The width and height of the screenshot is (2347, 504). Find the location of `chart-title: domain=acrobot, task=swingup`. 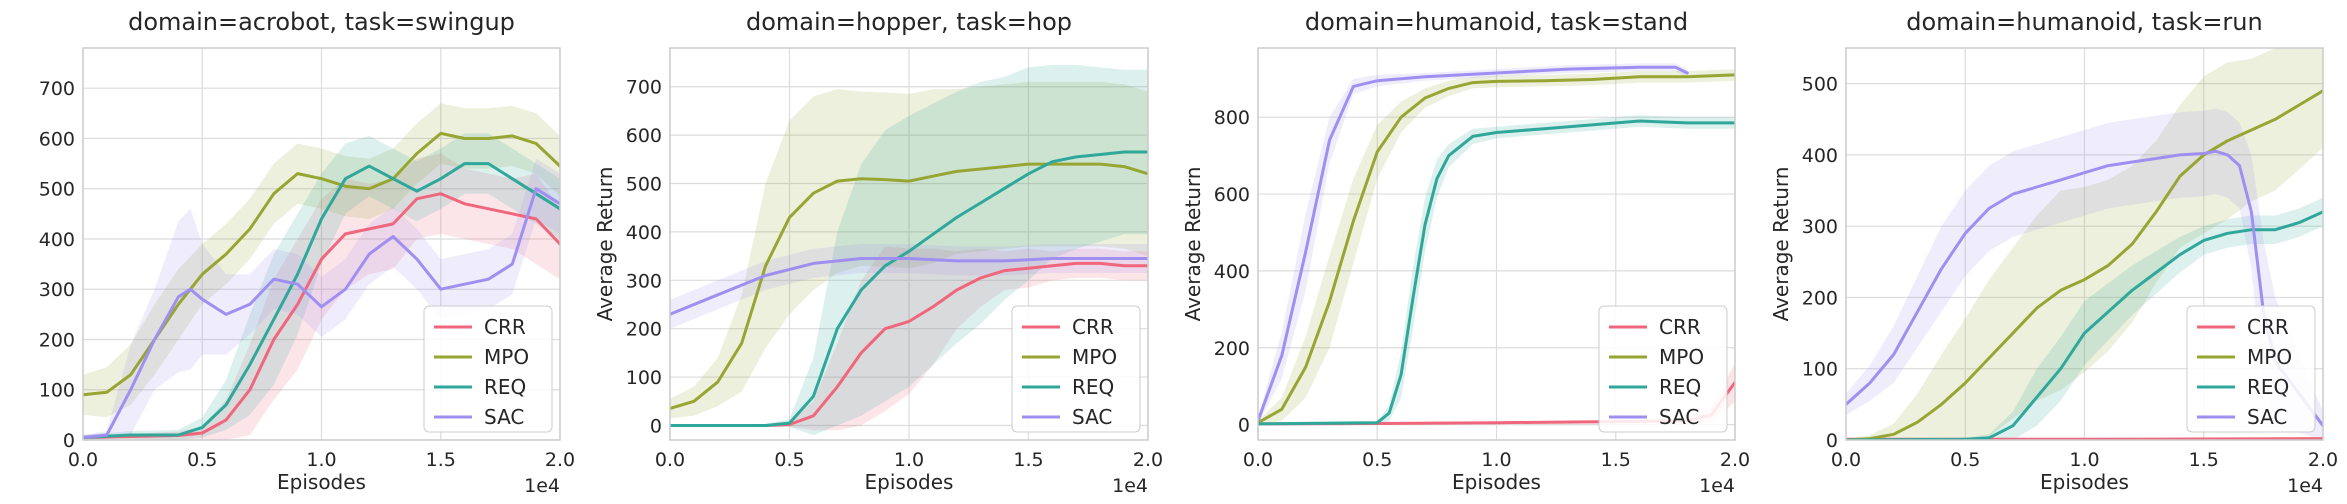

chart-title: domain=acrobot, task=swingup is located at coordinates (321, 22).